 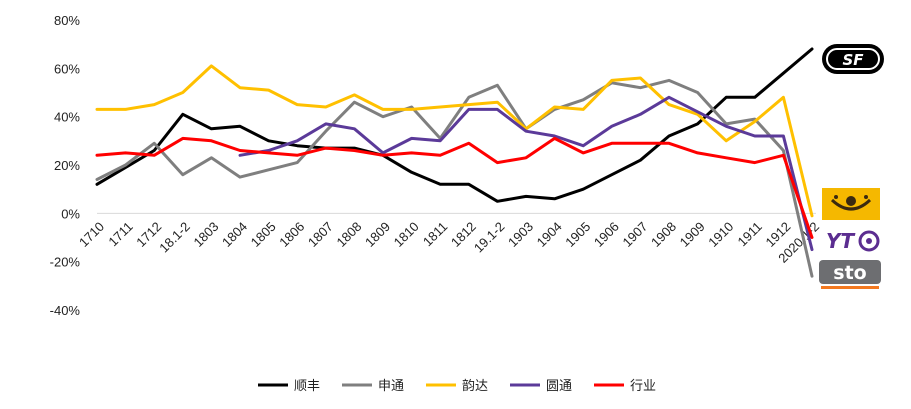 What do you see at coordinates (291, 234) in the screenshot?
I see `x-tick-label: 1806` at bounding box center [291, 234].